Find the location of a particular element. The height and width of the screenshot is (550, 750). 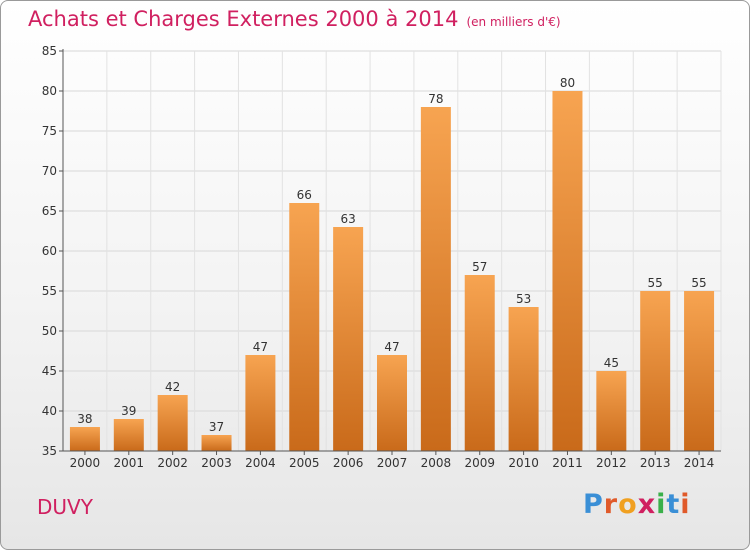

y-tick-label: 80 is located at coordinates (49, 91).